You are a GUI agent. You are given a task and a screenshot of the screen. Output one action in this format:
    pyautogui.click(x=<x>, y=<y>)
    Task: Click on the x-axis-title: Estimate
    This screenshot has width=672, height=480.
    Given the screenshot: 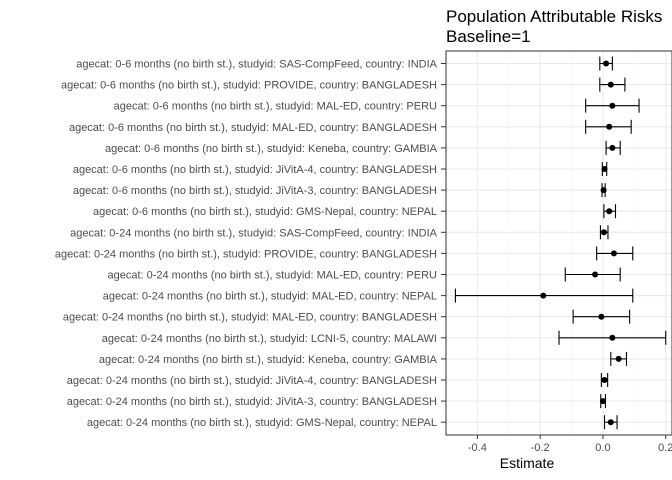 What is the action you would take?
    pyautogui.click(x=527, y=463)
    